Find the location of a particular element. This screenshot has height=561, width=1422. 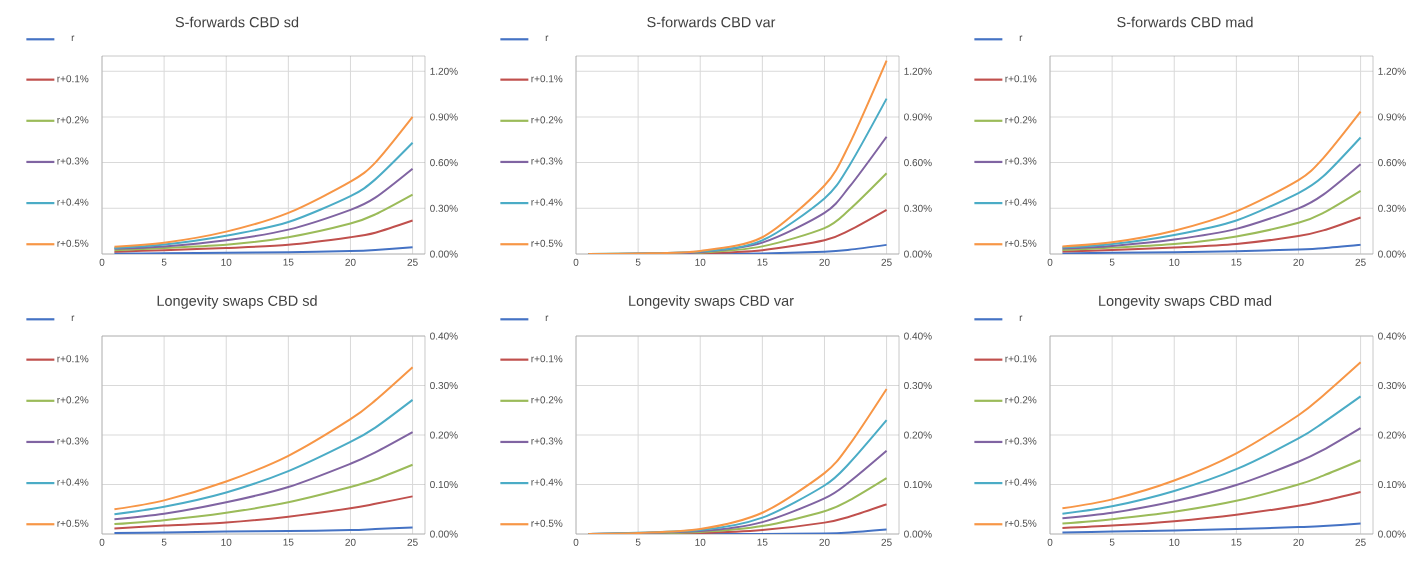

chart-title: Longevity swaps CBD mad is located at coordinates (1185, 302).